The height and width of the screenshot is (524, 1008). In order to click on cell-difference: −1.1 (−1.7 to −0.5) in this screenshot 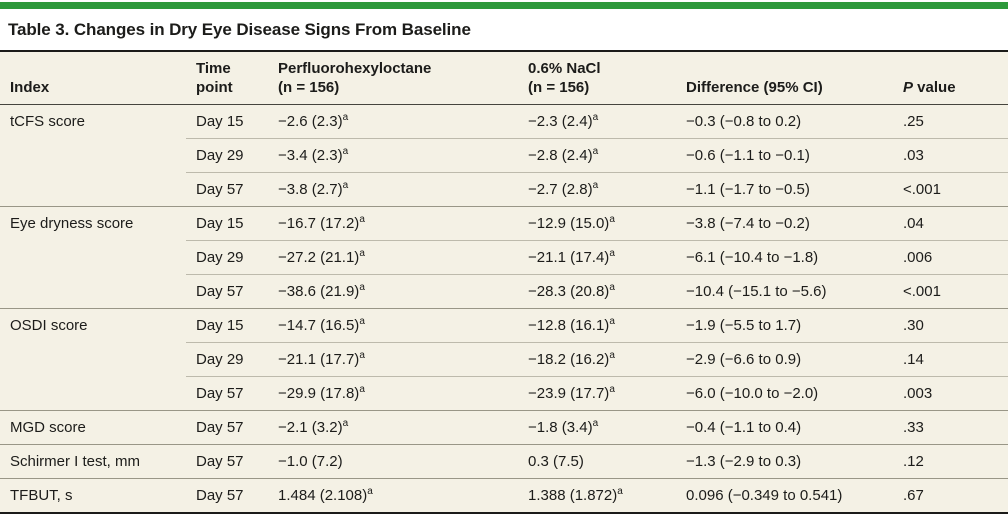, I will do `click(784, 189)`.